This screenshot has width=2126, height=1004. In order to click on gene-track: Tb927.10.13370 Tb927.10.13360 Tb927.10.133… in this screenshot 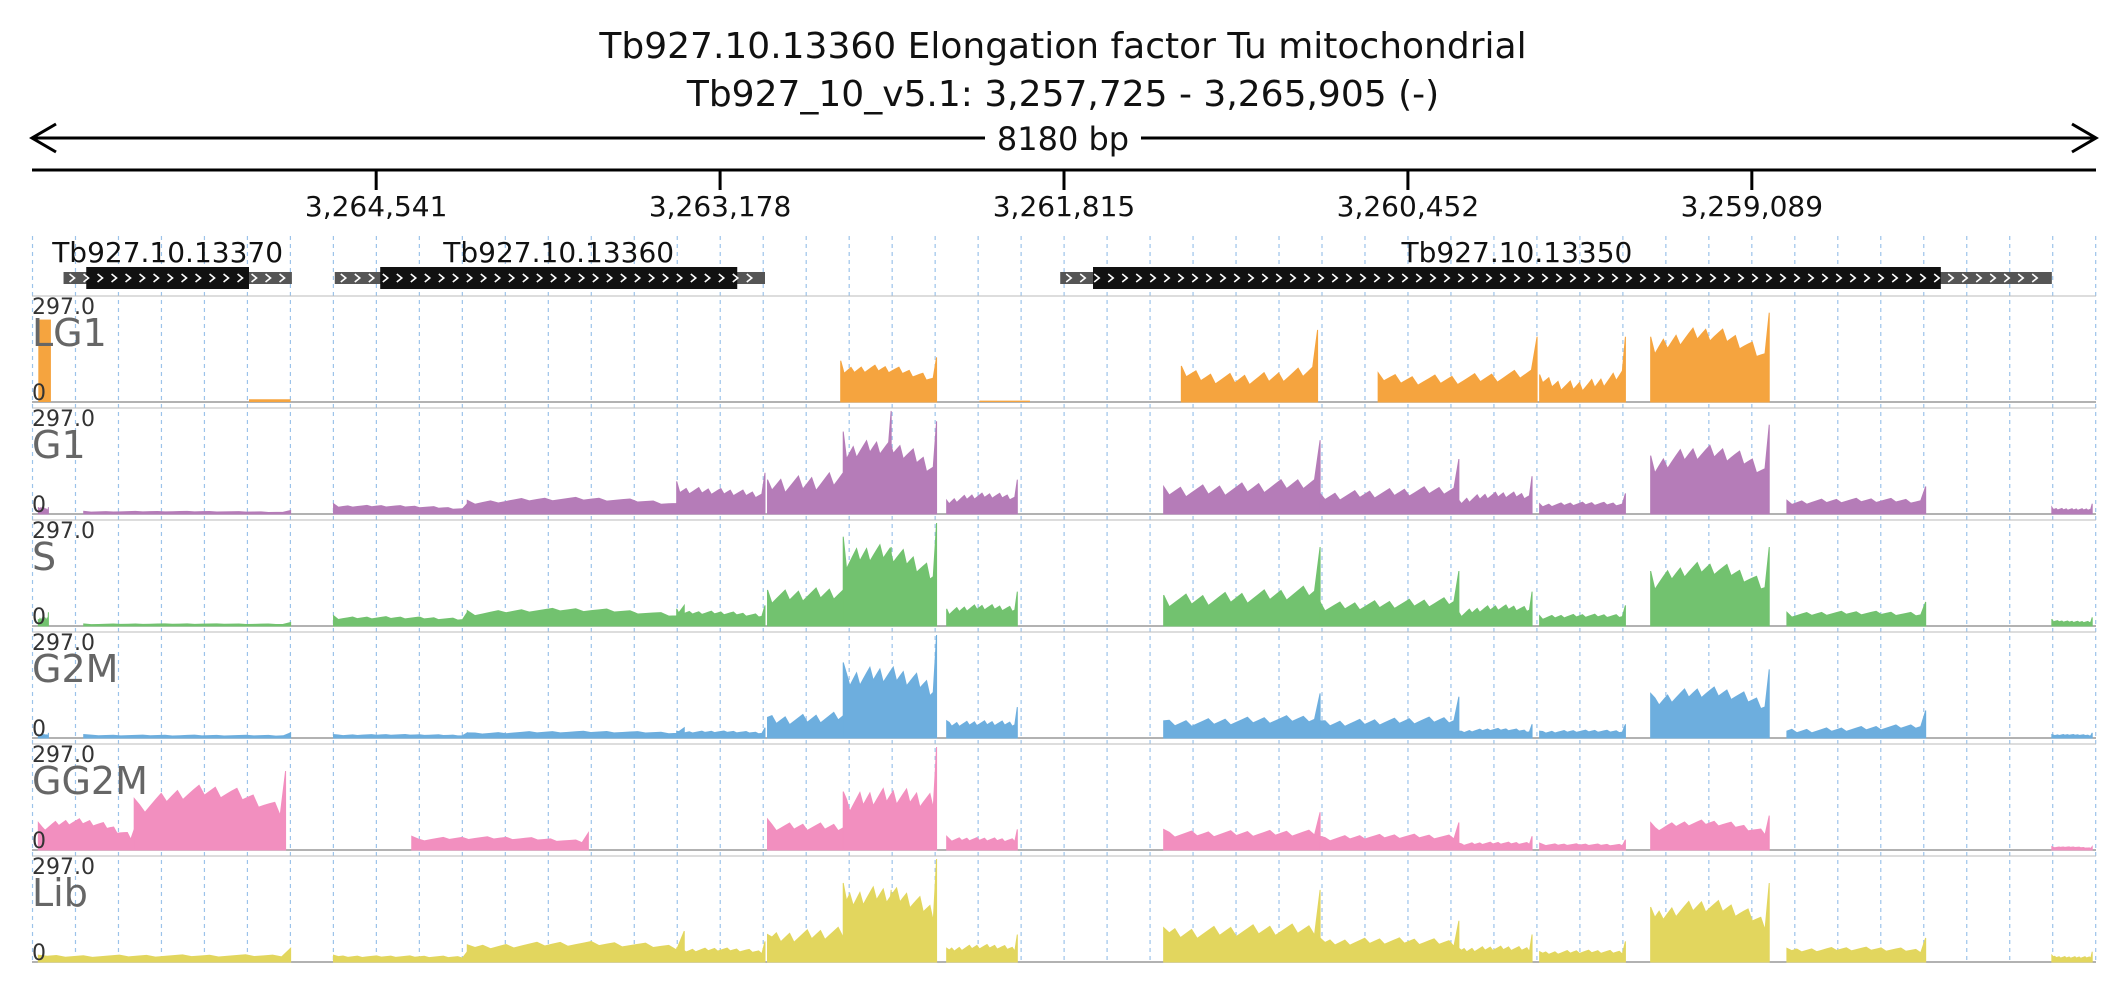, I will do `click(1051, 262)`.